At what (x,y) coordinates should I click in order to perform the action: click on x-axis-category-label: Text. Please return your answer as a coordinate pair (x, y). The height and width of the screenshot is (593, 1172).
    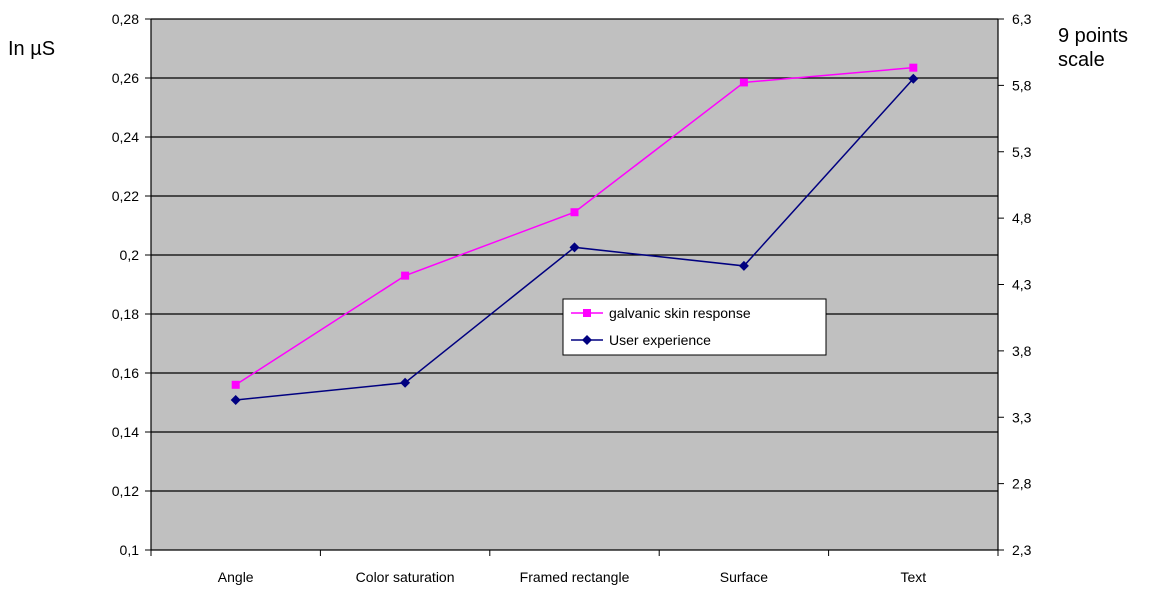
    Looking at the image, I should click on (913, 577).